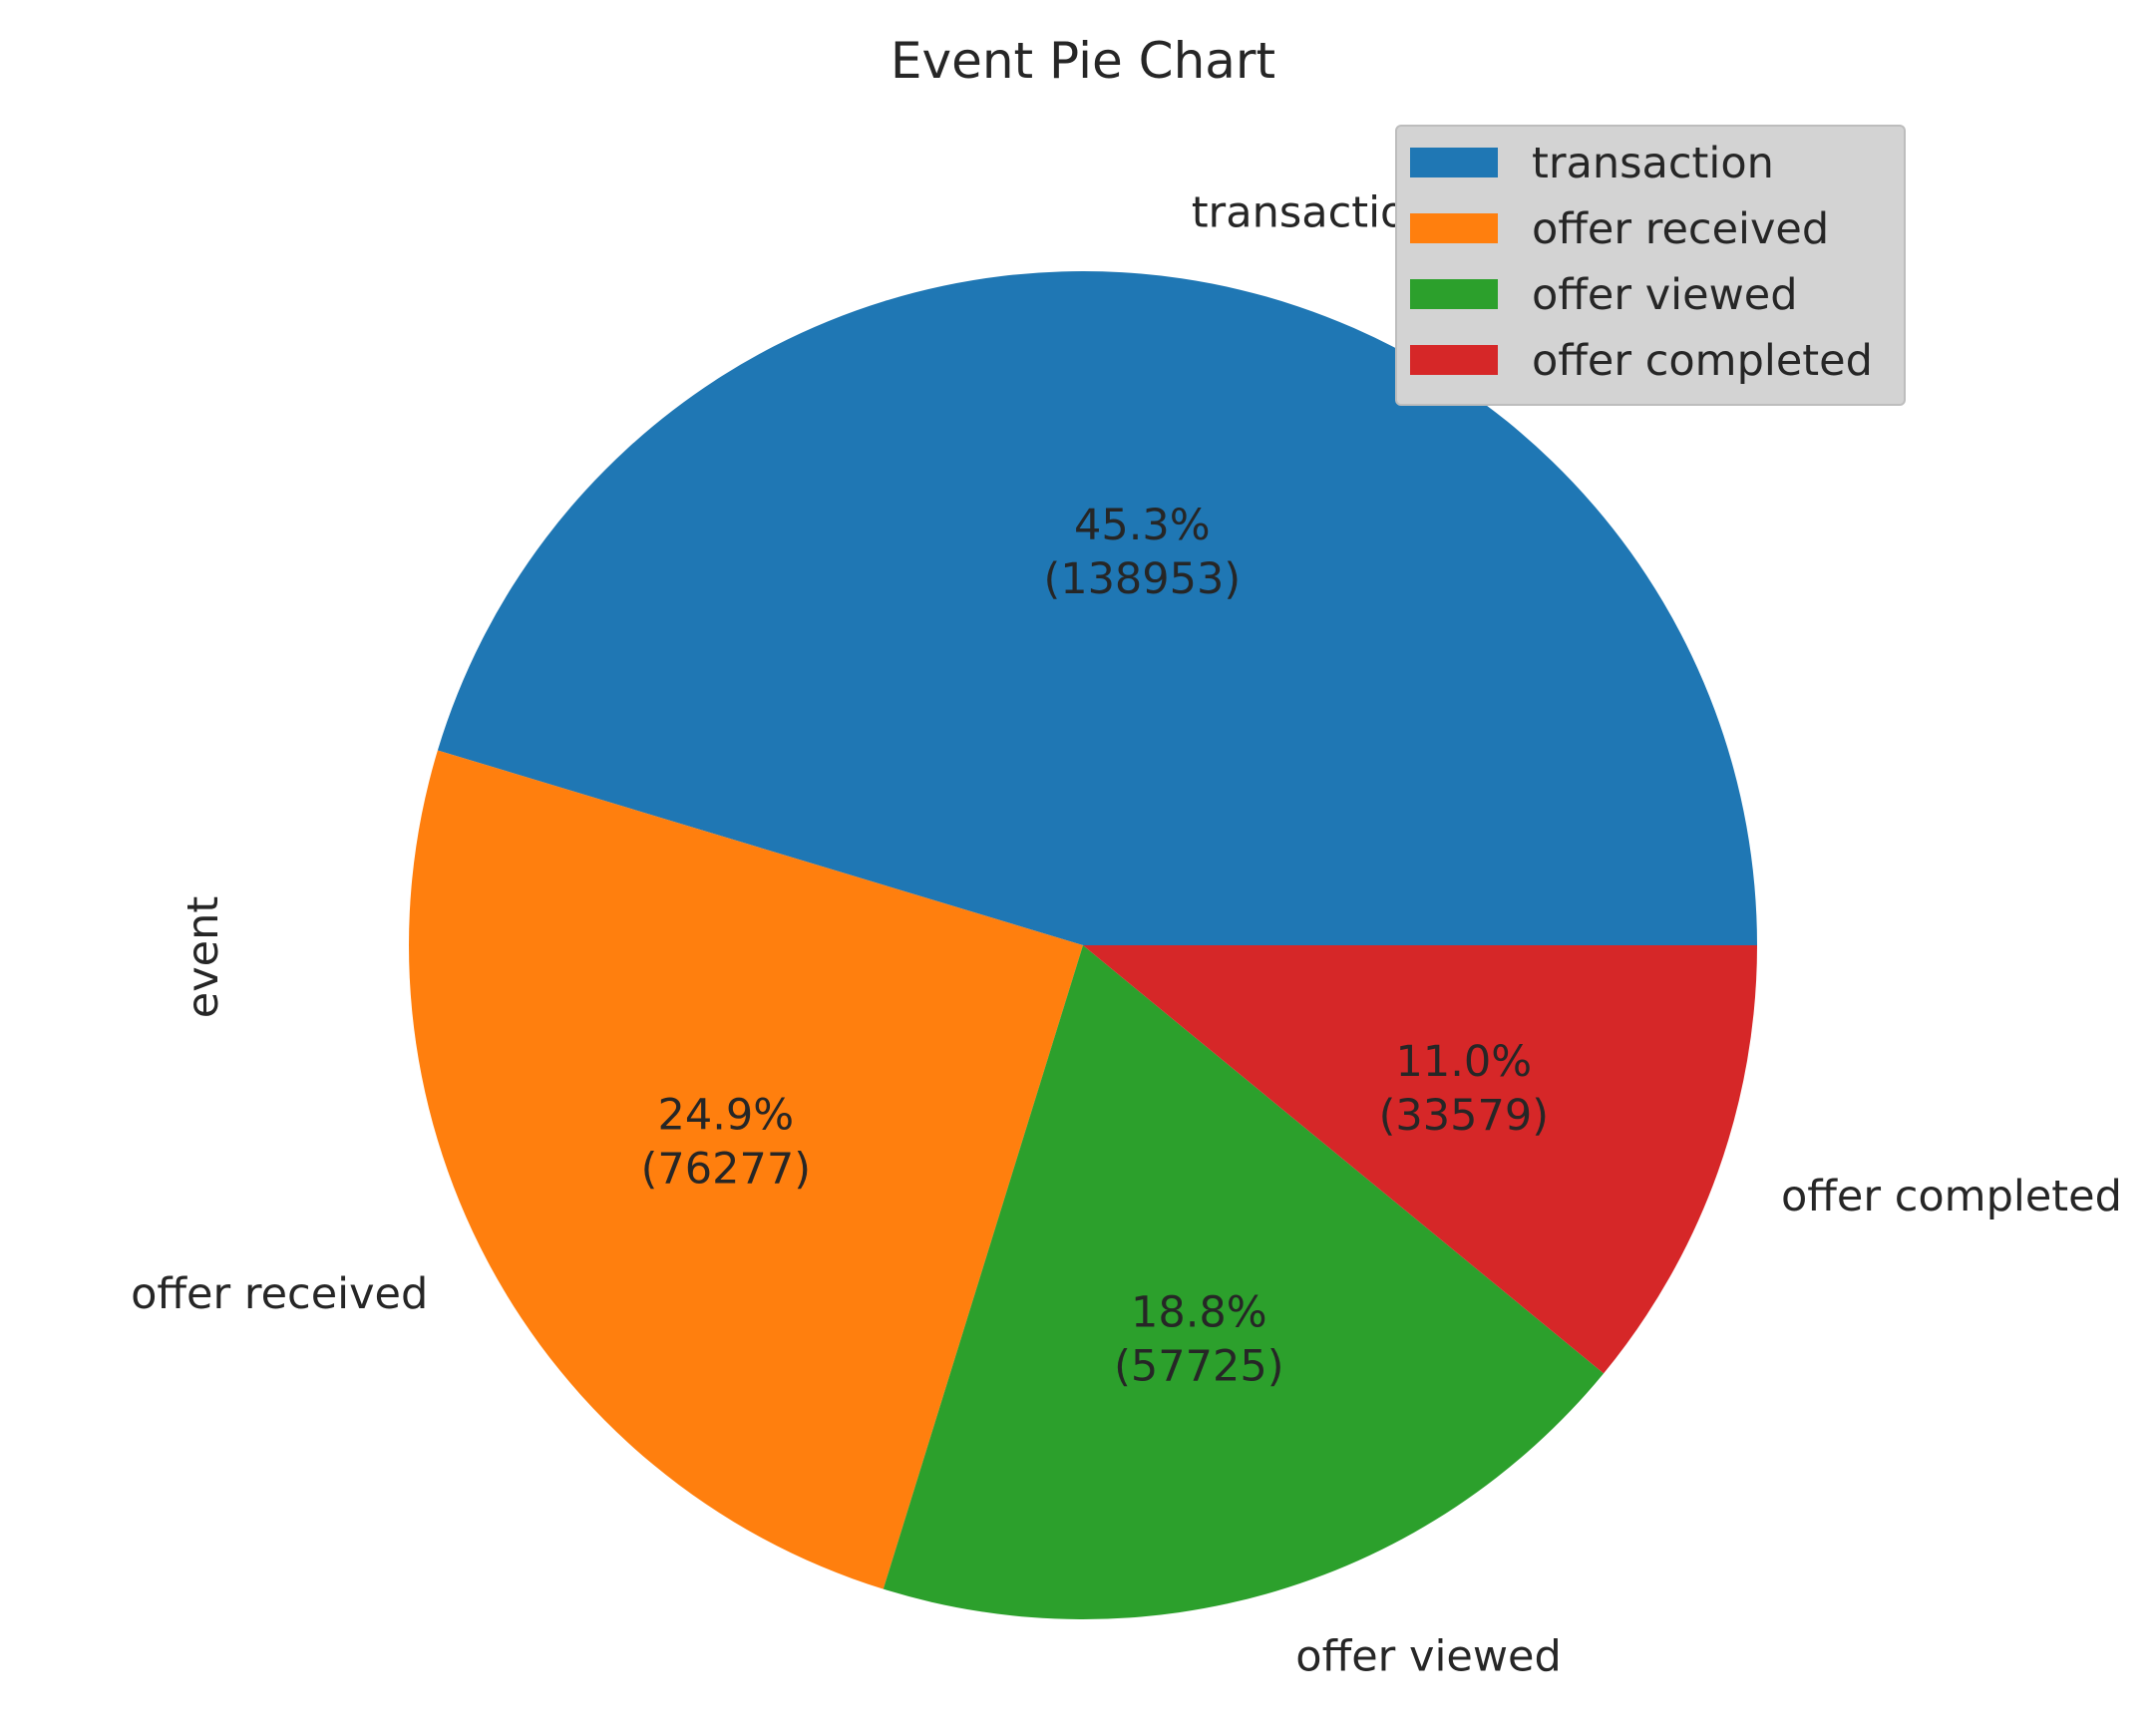 This screenshot has height=1735, width=2156. I want to click on legend-label-transaction: transaction, so click(1653, 163).